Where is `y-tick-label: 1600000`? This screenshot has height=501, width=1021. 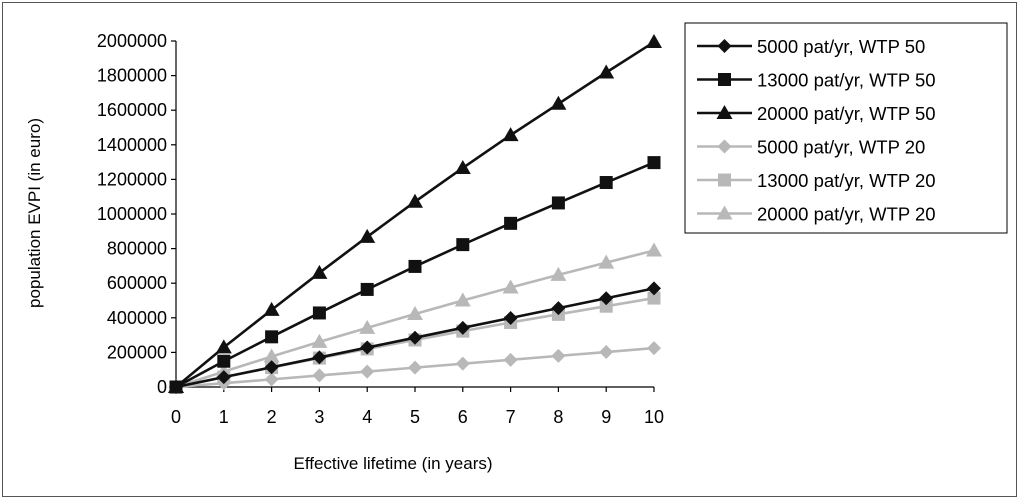
y-tick-label: 1600000 is located at coordinates (132, 110).